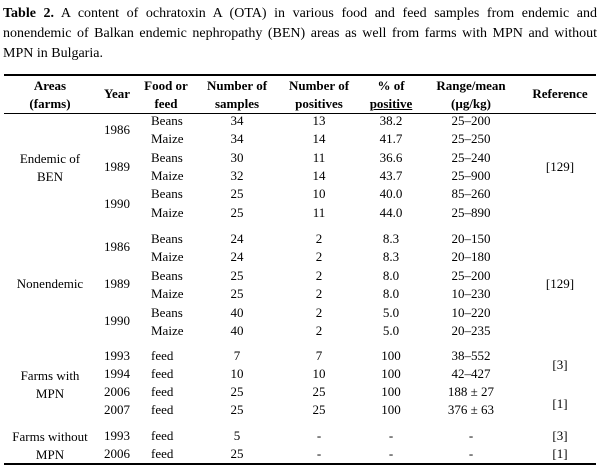 This screenshot has height=471, width=600. What do you see at coordinates (50, 158) in the screenshot?
I see `area-label-endemic-line1: Endemic of` at bounding box center [50, 158].